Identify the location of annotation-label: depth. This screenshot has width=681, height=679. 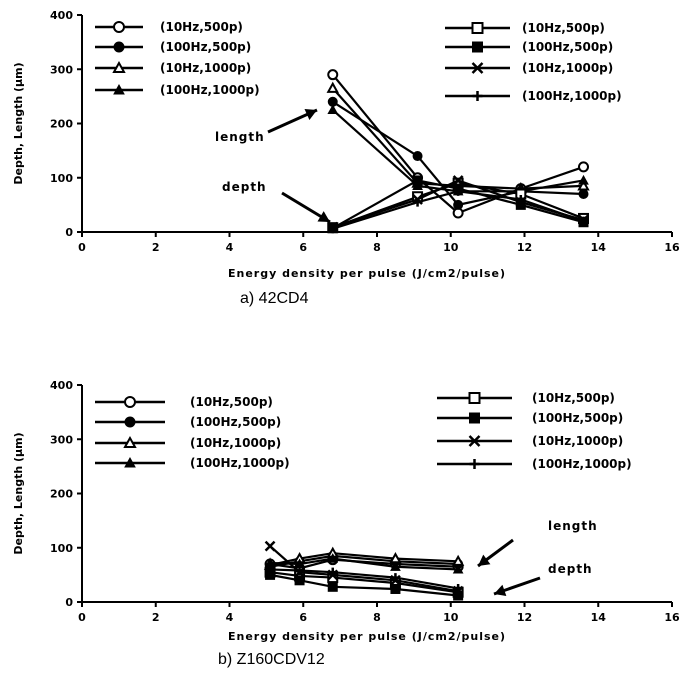
(244, 187).